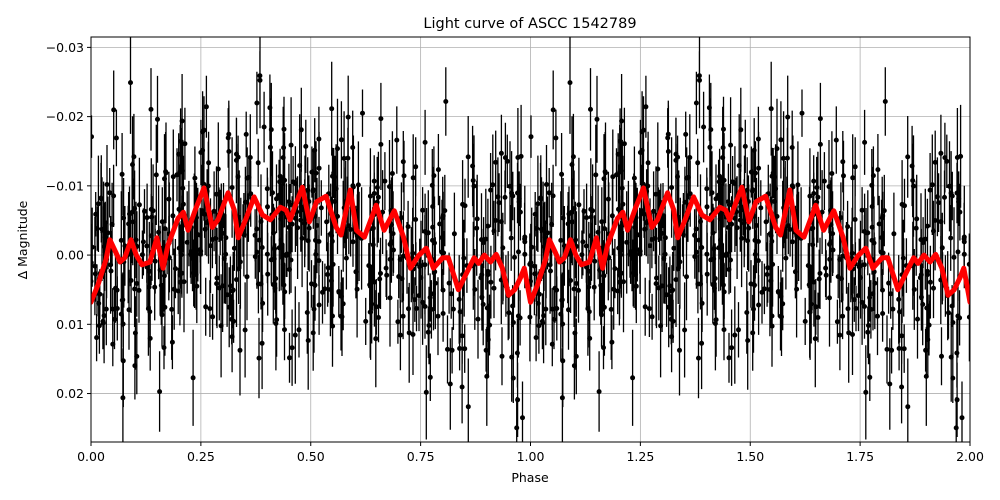 This screenshot has height=500, width=1000. What do you see at coordinates (750, 456) in the screenshot?
I see `x-tick-label: 1.50` at bounding box center [750, 456].